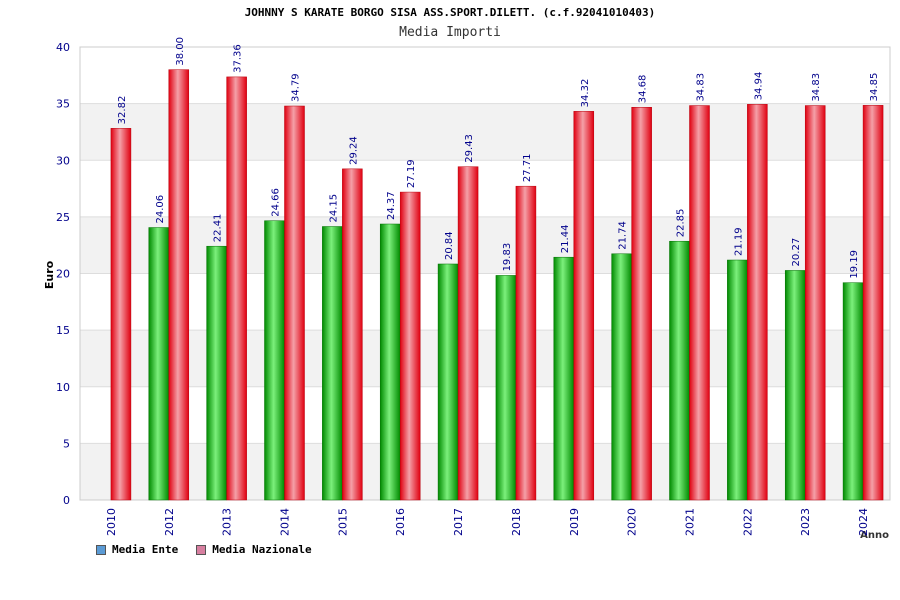 The width and height of the screenshot is (900, 600). What do you see at coordinates (516, 522) in the screenshot?
I see `x-tick-label: 2018` at bounding box center [516, 522].